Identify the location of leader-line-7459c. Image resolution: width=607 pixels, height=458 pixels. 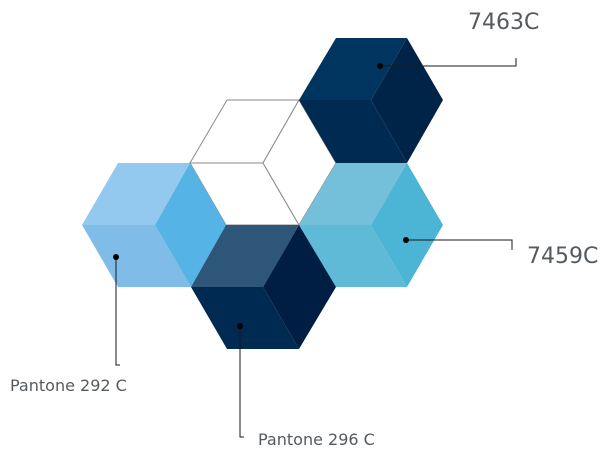
(459, 244).